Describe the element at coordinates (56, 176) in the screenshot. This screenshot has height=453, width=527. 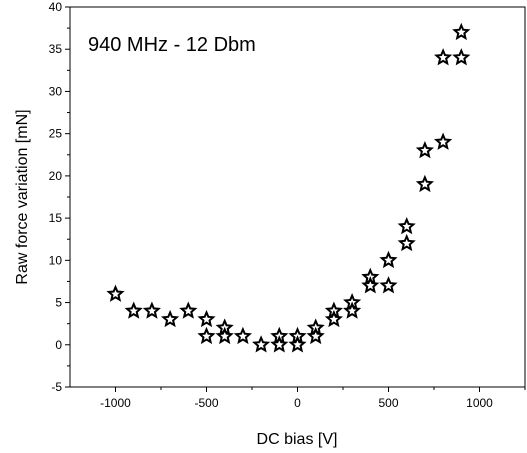
I see `y-tick-label: 20` at that location.